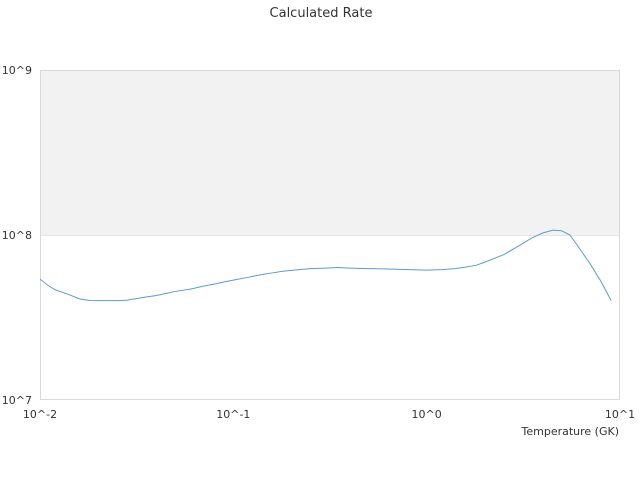 The width and height of the screenshot is (640, 480). What do you see at coordinates (40, 414) in the screenshot?
I see `x-tick-label: 10^-2` at bounding box center [40, 414].